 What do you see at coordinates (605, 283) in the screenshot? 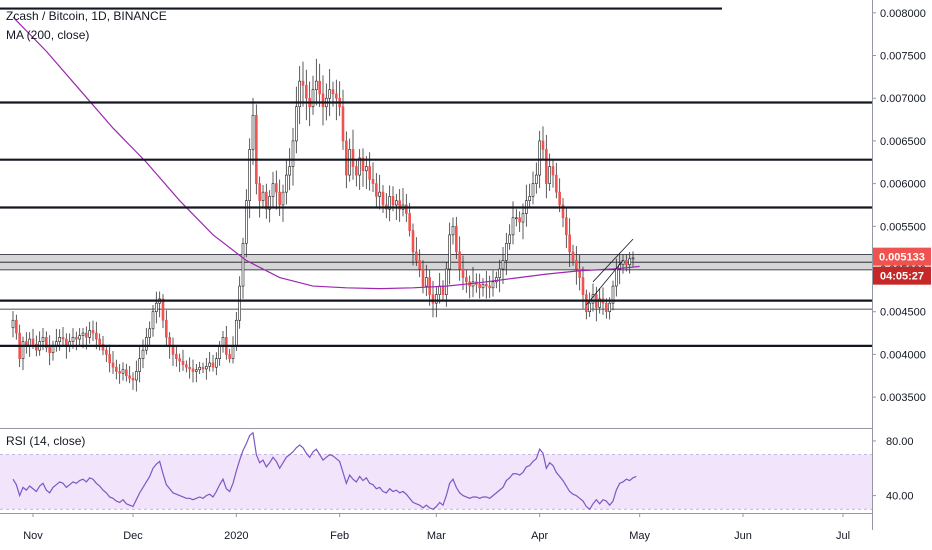
I see `channel-lower-line` at bounding box center [605, 283].